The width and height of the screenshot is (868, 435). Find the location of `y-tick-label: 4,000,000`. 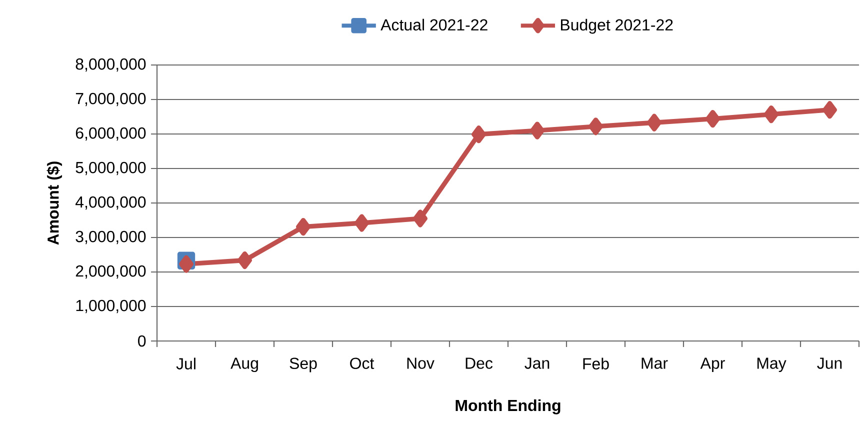

y-tick-label: 4,000,000 is located at coordinates (110, 203).